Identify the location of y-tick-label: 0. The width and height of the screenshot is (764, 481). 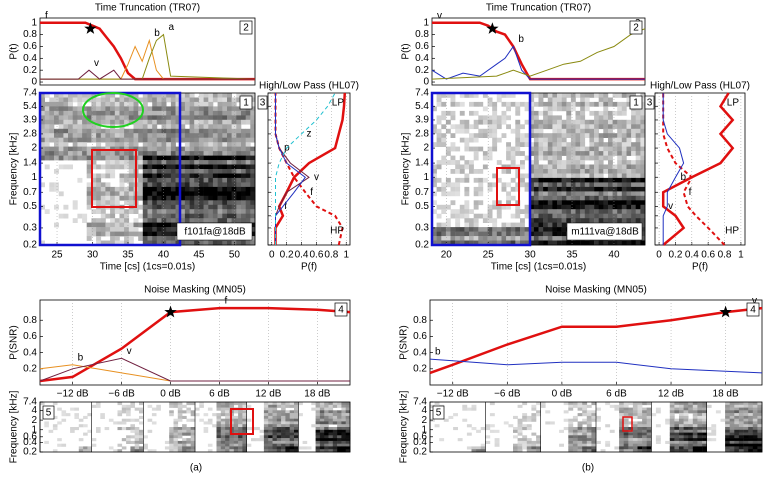
(34, 82).